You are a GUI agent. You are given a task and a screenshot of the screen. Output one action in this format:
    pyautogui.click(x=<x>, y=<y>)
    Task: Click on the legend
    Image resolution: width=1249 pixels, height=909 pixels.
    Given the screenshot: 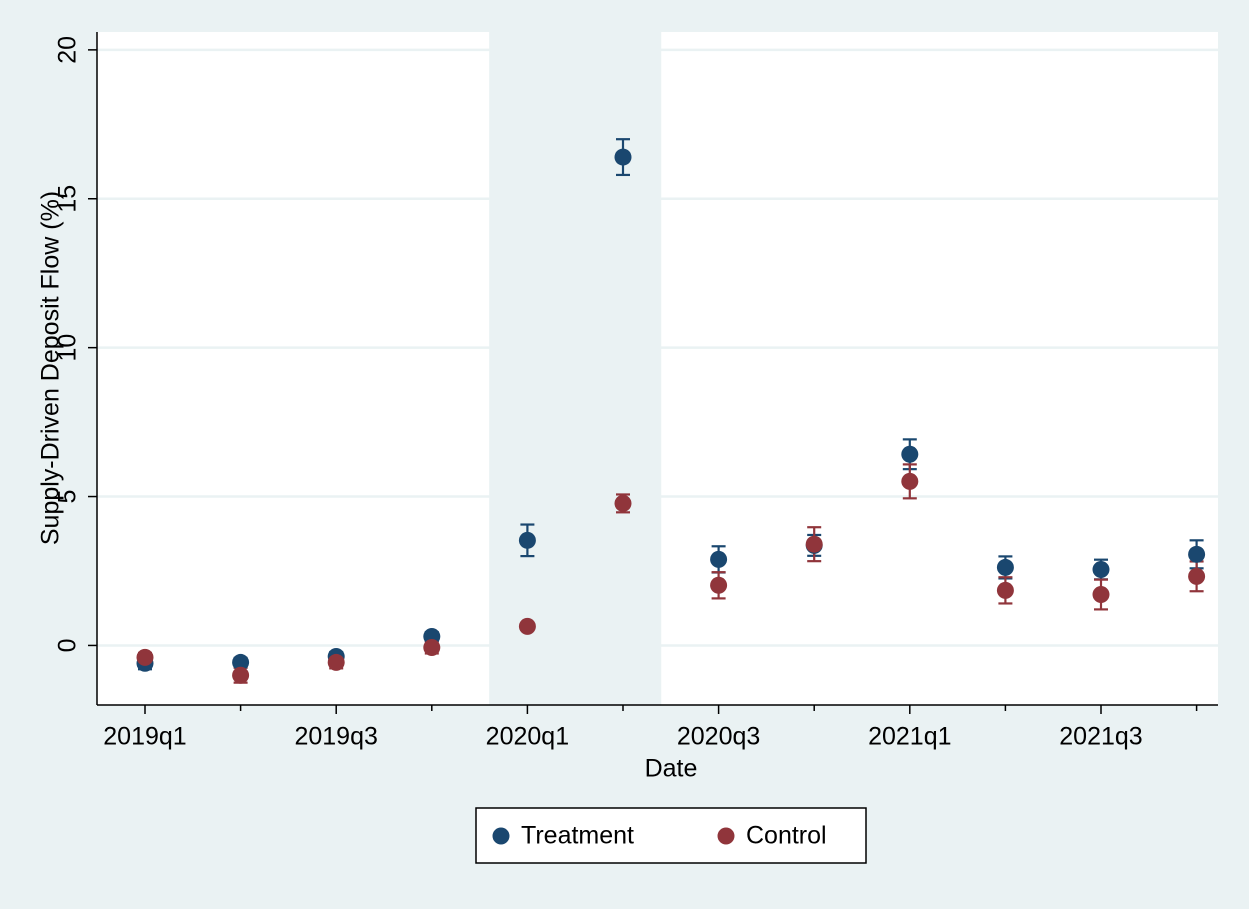 What is the action you would take?
    pyautogui.click(x=671, y=835)
    